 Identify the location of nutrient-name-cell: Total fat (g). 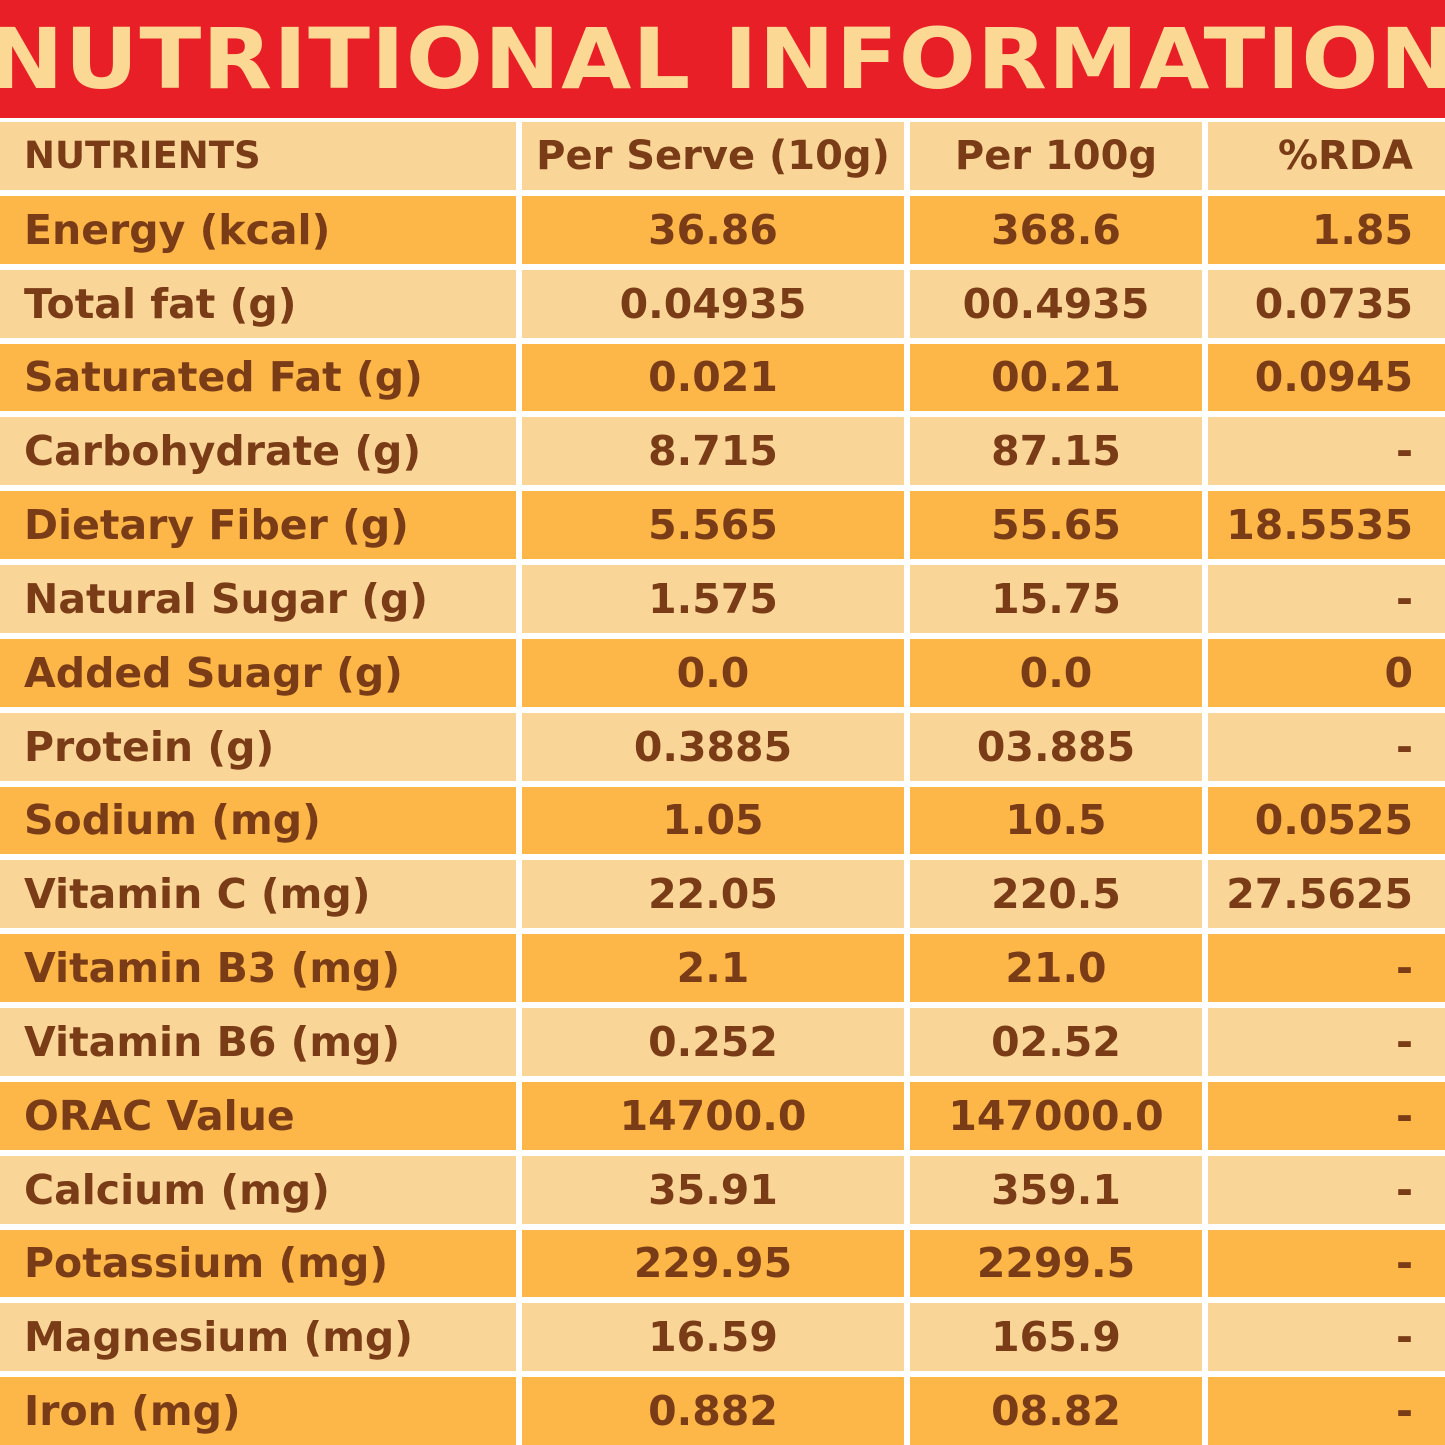
(258, 303).